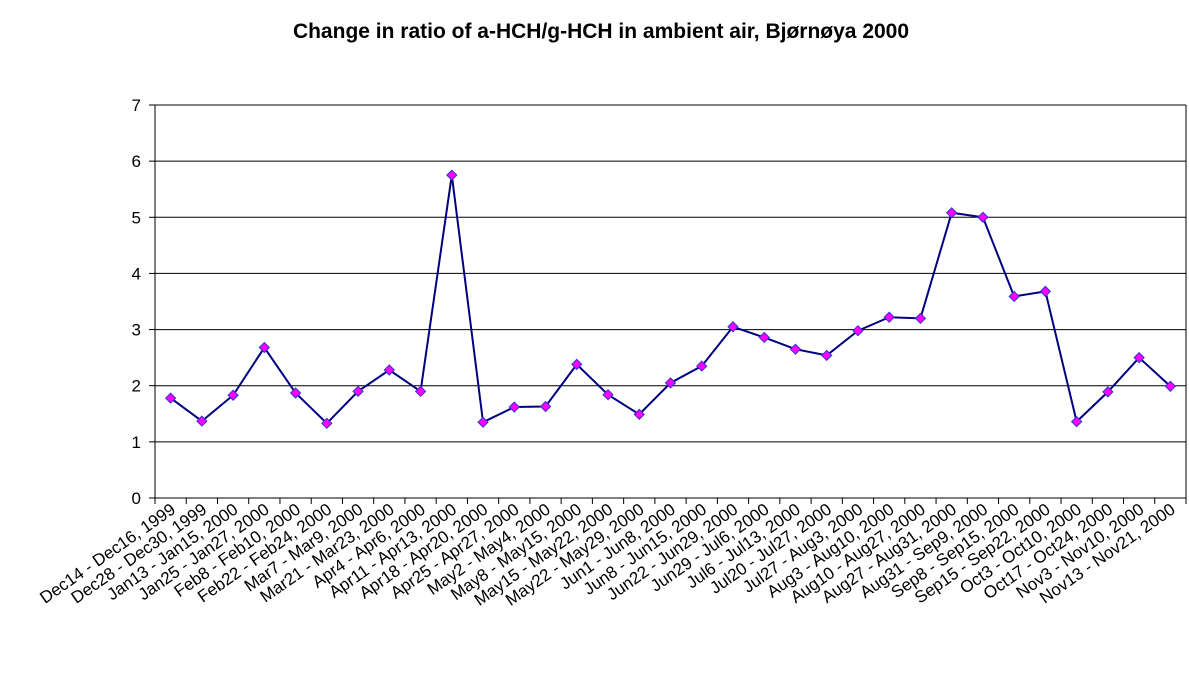 Image resolution: width=1189 pixels, height=687 pixels. Describe the element at coordinates (136, 386) in the screenshot. I see `y-tick-label: 2` at that location.